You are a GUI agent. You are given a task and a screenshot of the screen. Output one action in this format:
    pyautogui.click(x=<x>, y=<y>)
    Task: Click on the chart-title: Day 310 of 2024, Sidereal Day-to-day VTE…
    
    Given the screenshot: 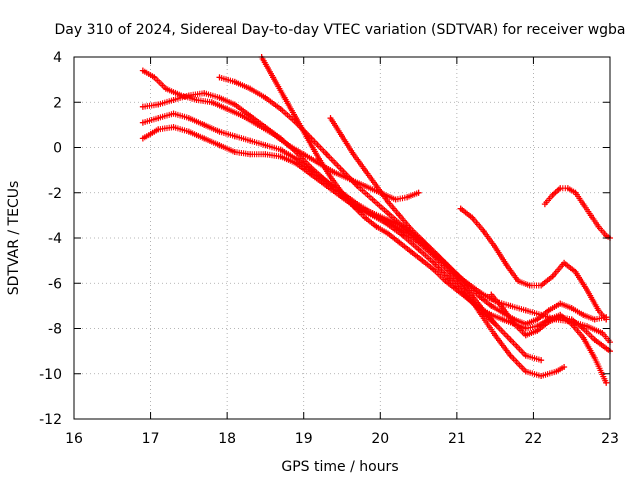 What is the action you would take?
    pyautogui.click(x=339, y=30)
    